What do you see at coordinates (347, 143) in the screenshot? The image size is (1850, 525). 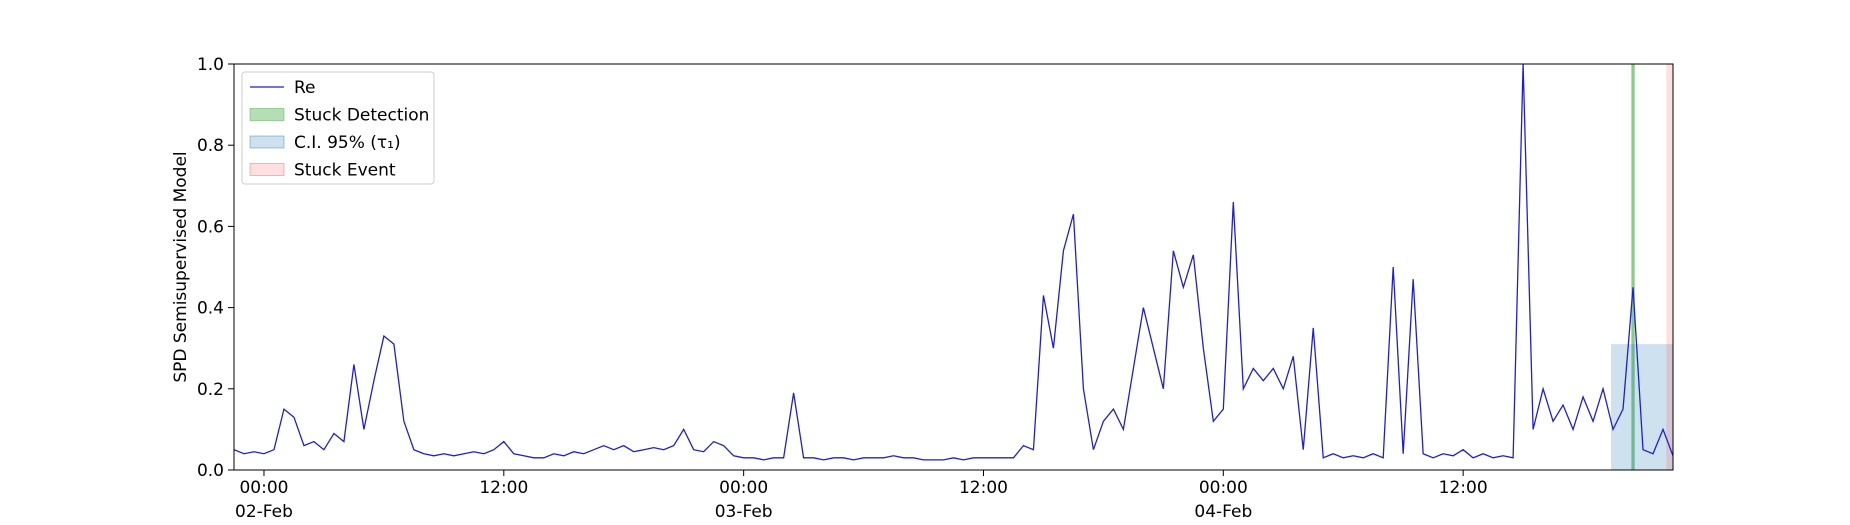 I see `legend-label: C.I. 95% (τ₁)` at bounding box center [347, 143].